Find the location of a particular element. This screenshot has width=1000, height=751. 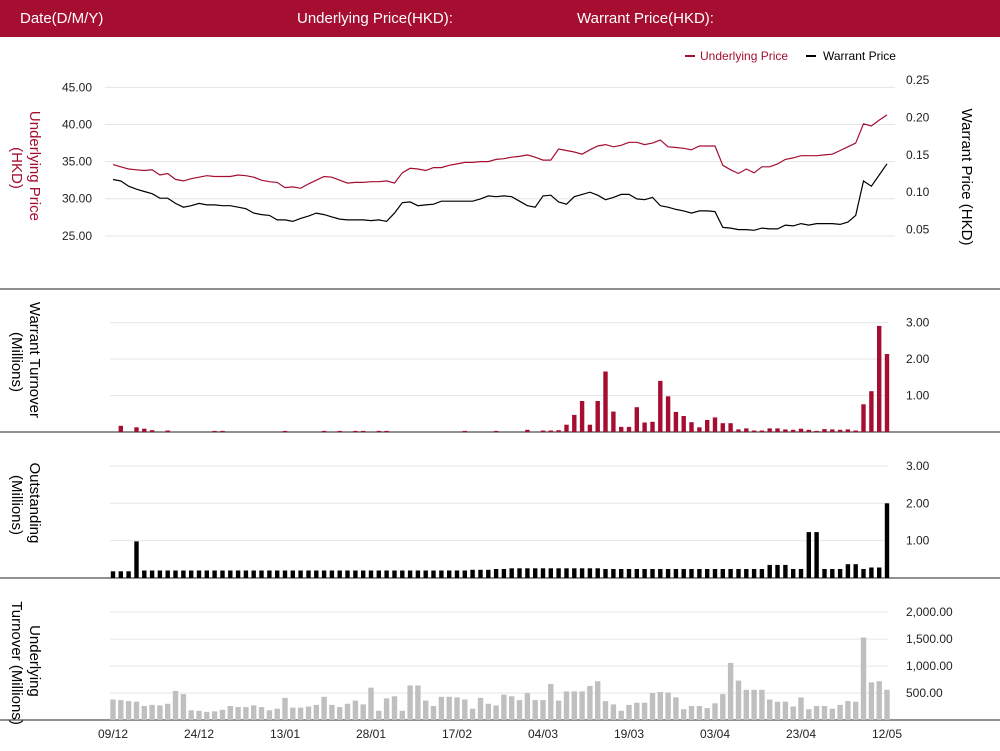

bar-axis-tick-label: 2.00 is located at coordinates (918, 359).